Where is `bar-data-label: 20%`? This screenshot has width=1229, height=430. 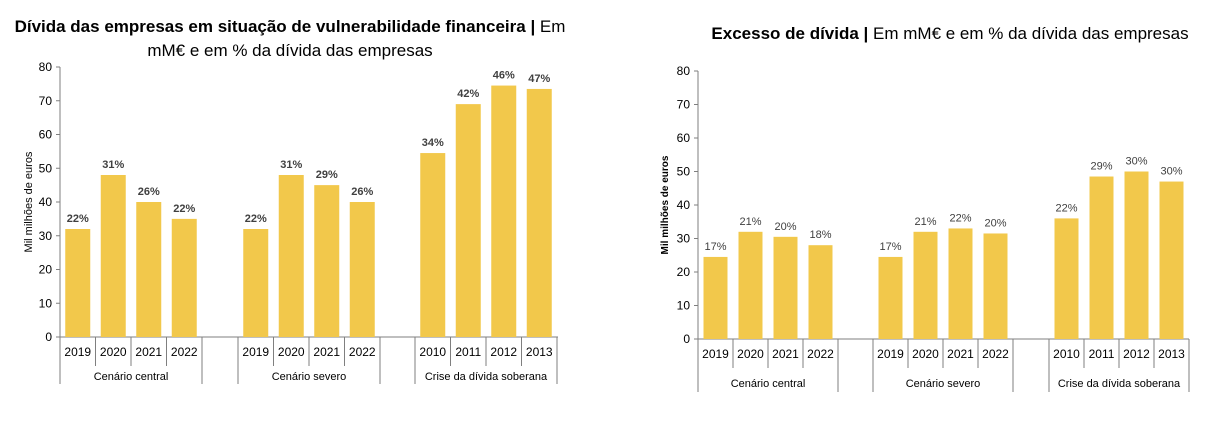 bar-data-label: 20% is located at coordinates (785, 227).